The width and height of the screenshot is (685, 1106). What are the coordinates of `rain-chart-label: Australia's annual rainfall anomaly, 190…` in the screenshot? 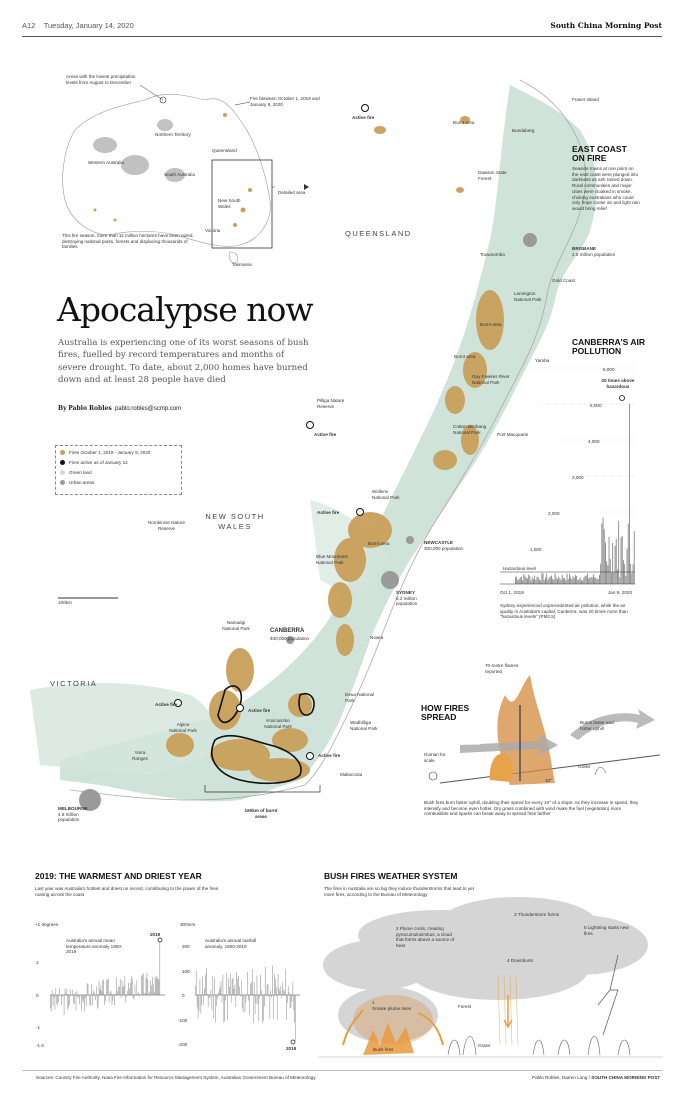 It's located at (230, 943).